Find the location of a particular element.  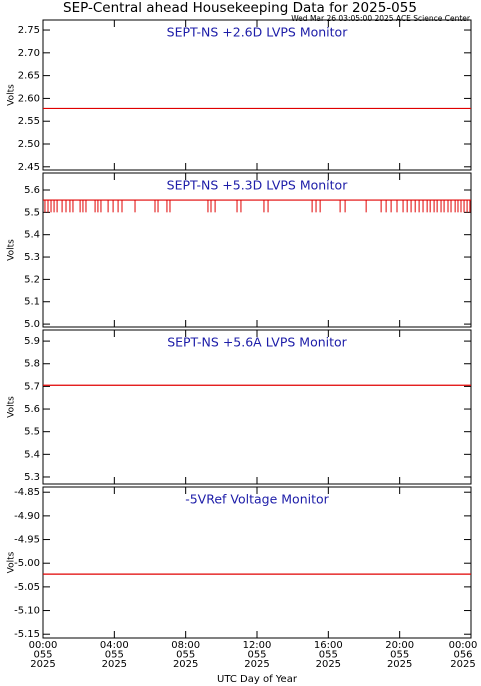

y-tick-label: 2.65 is located at coordinates (29, 76).